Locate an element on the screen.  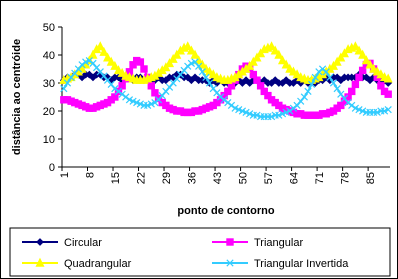
x-tick-label: 43 is located at coordinates (218, 178).